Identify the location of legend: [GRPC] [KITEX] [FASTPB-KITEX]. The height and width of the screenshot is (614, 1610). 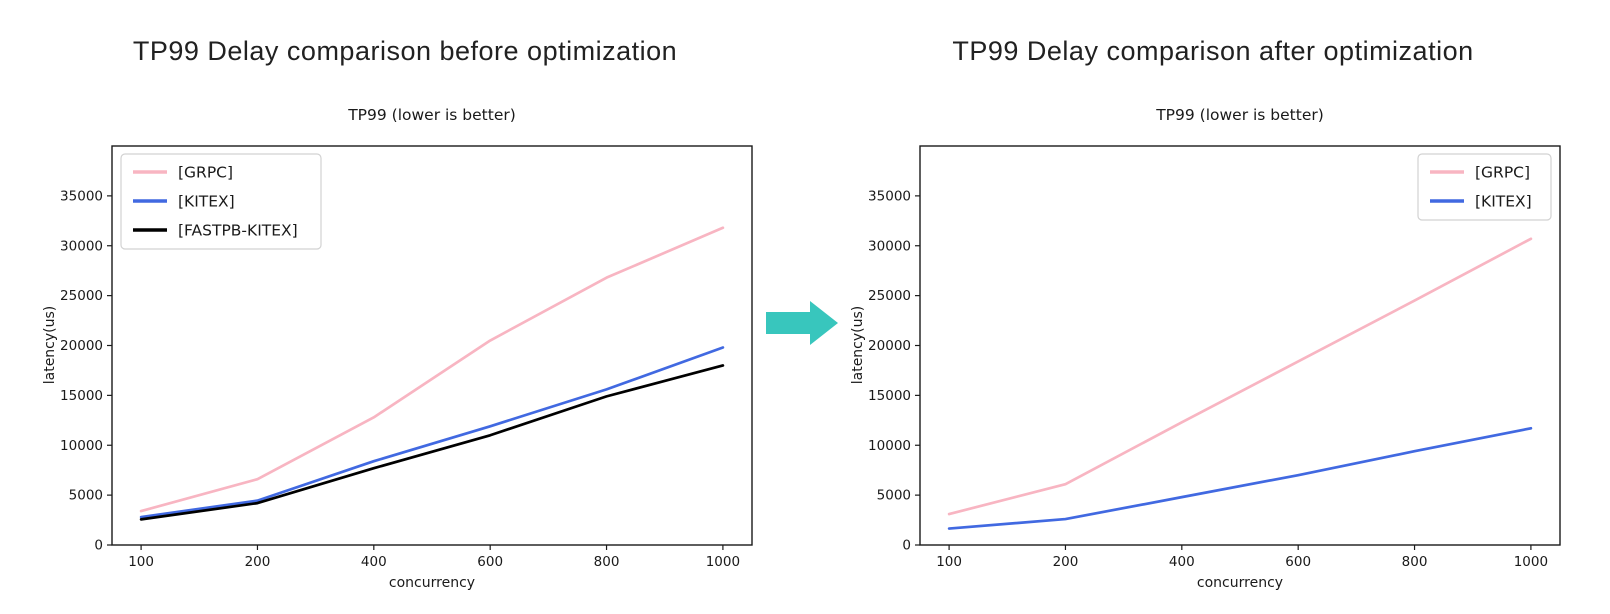
(221, 201).